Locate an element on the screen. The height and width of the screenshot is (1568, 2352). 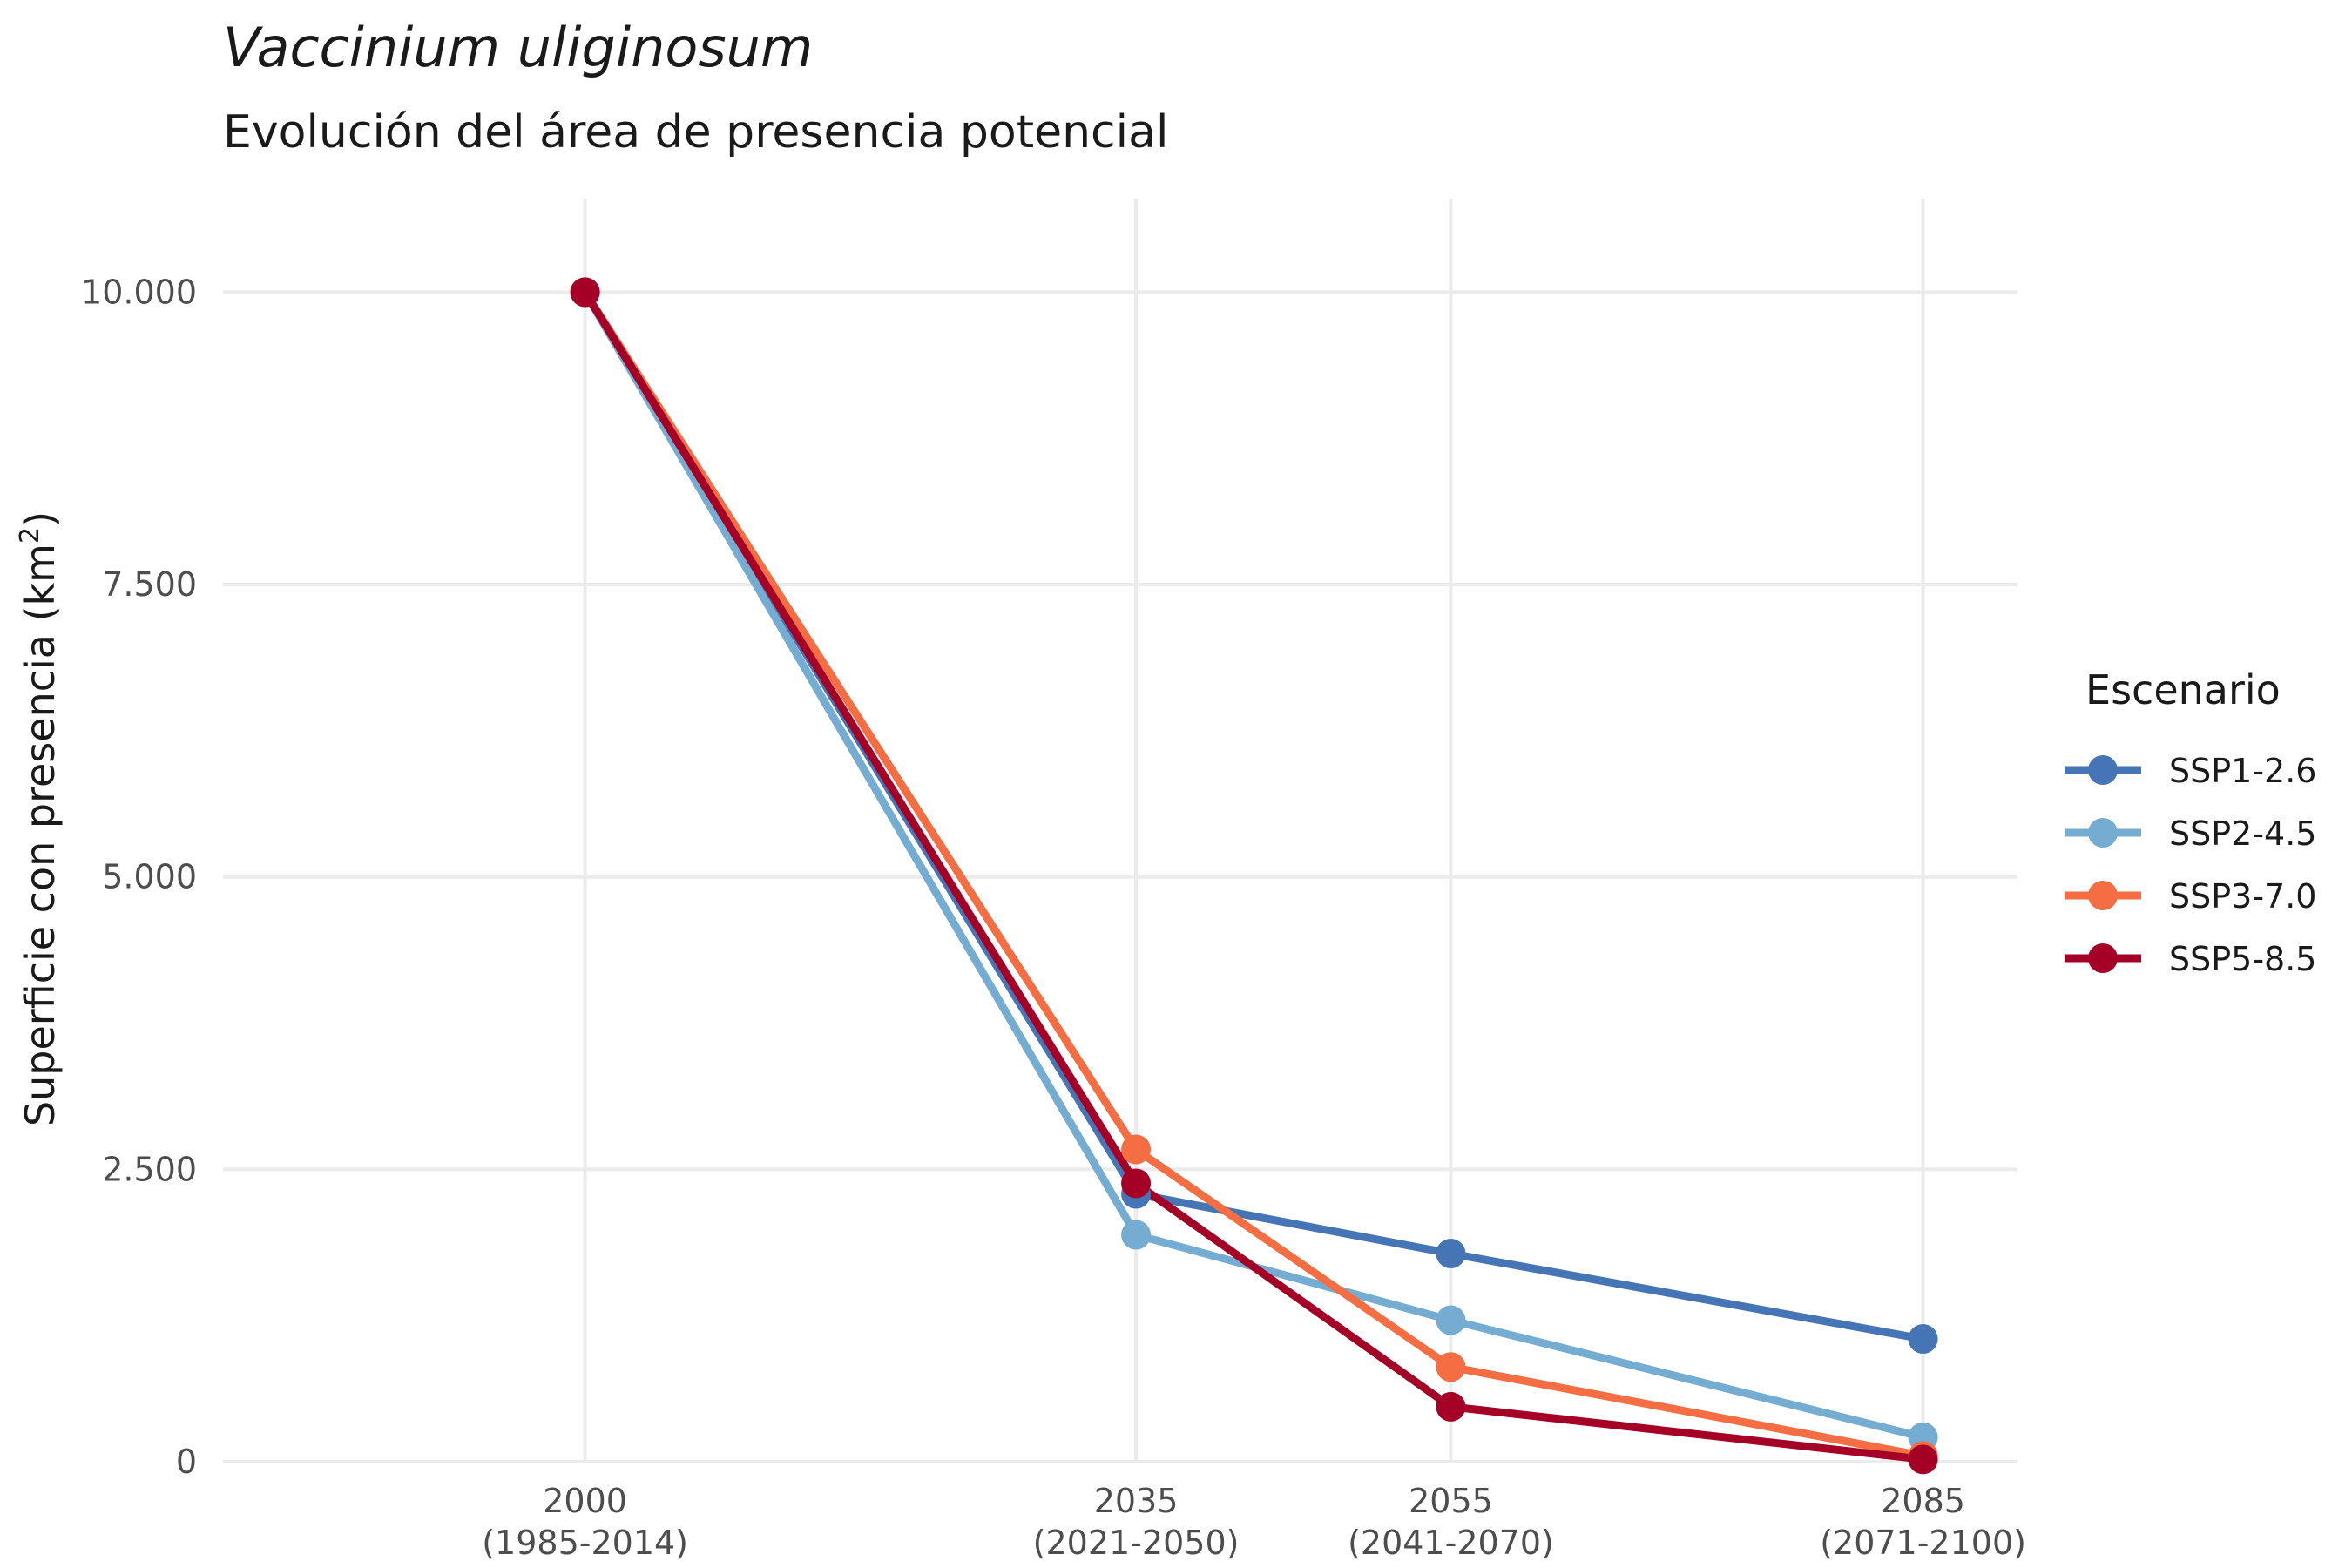
y-tick-label: 2.500 is located at coordinates (150, 1169).